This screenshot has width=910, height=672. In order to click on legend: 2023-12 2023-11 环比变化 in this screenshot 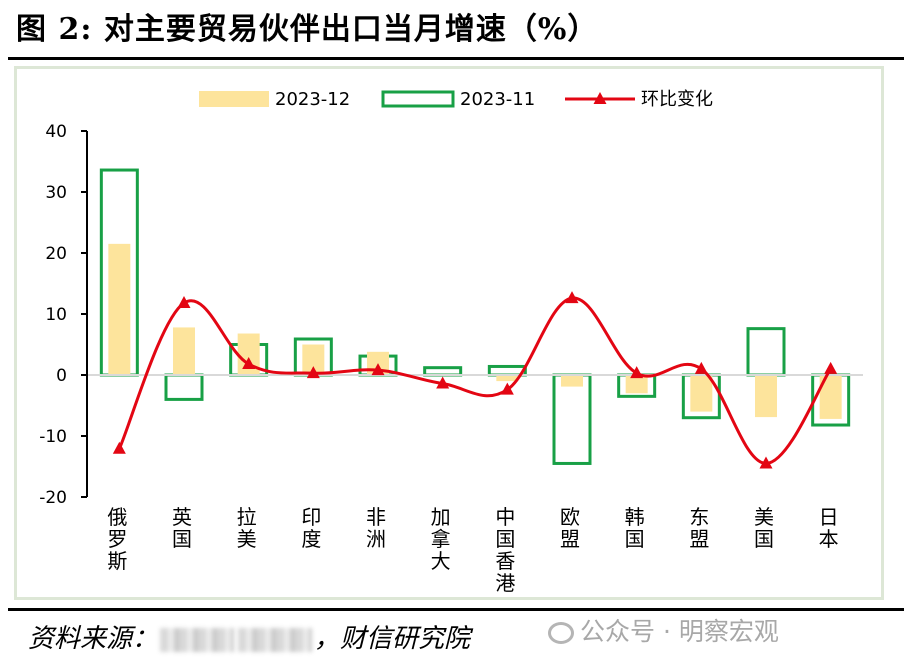, I will do `click(456, 99)`.